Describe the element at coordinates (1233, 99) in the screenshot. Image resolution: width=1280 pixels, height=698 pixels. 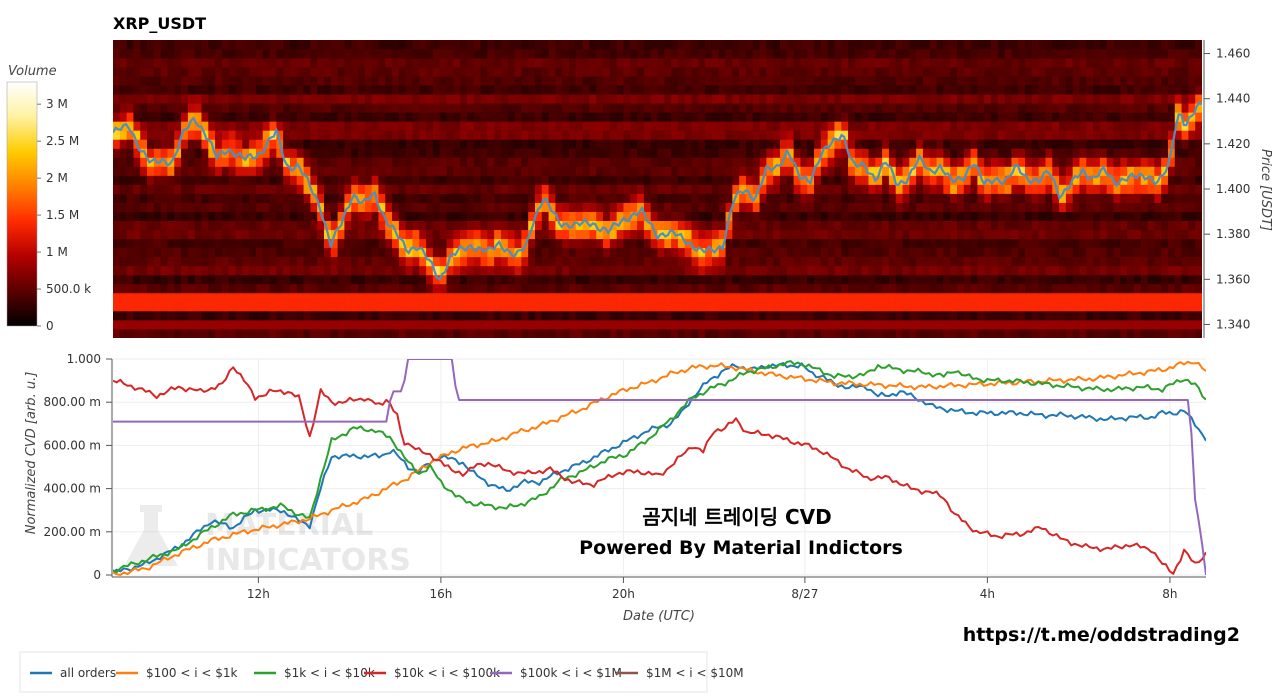
I see `heatmap-y-tick-label: 1.440` at that location.